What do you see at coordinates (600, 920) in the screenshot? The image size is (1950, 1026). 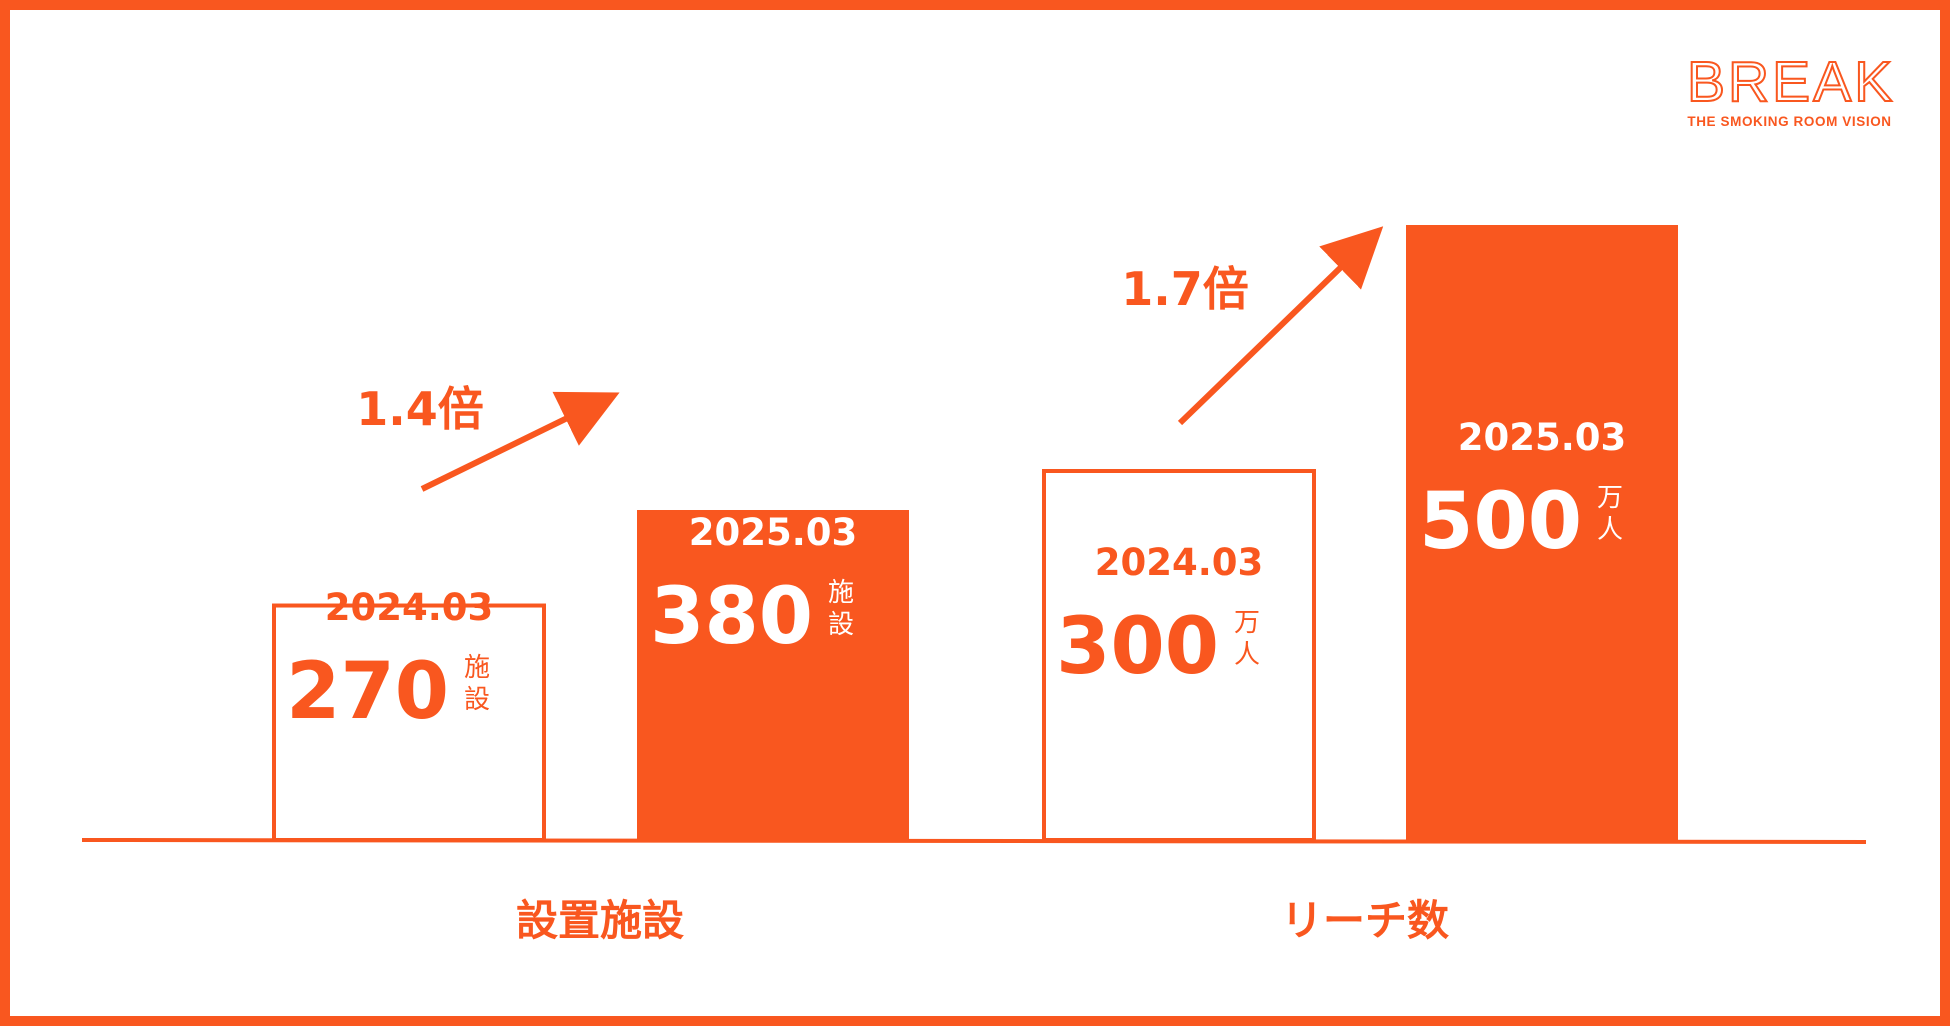 I see `category-label: 設置施設` at bounding box center [600, 920].